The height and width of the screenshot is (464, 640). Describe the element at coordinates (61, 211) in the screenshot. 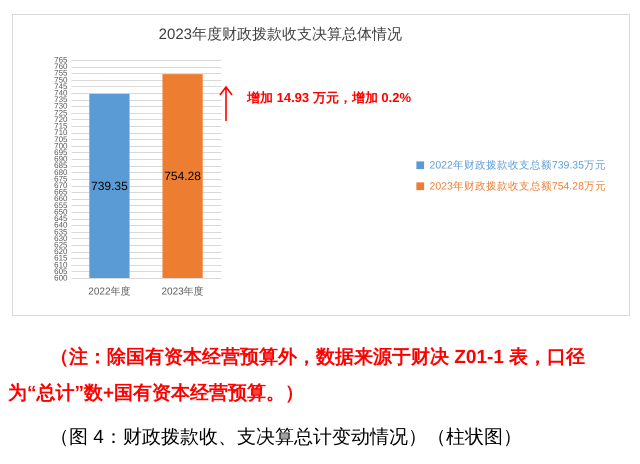

I see `y-tick-label: 650` at that location.